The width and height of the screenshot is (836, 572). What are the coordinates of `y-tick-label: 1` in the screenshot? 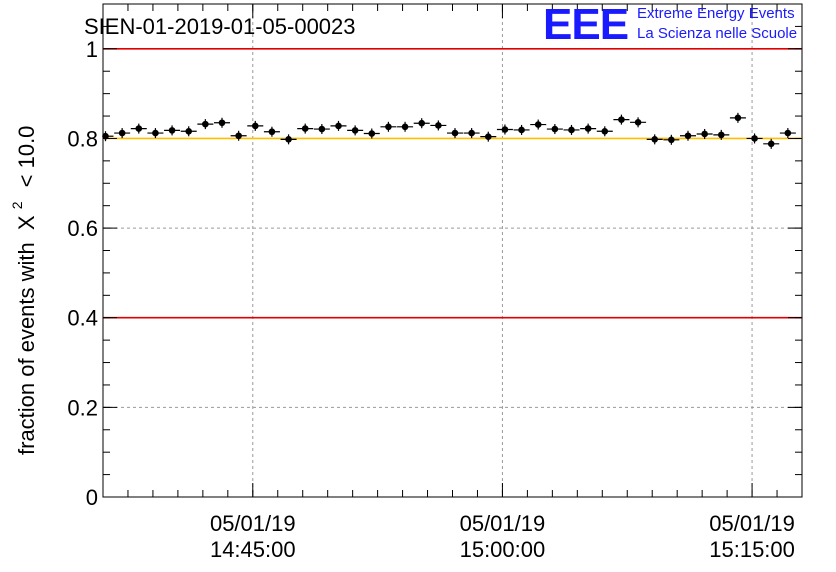 It's located at (92, 49).